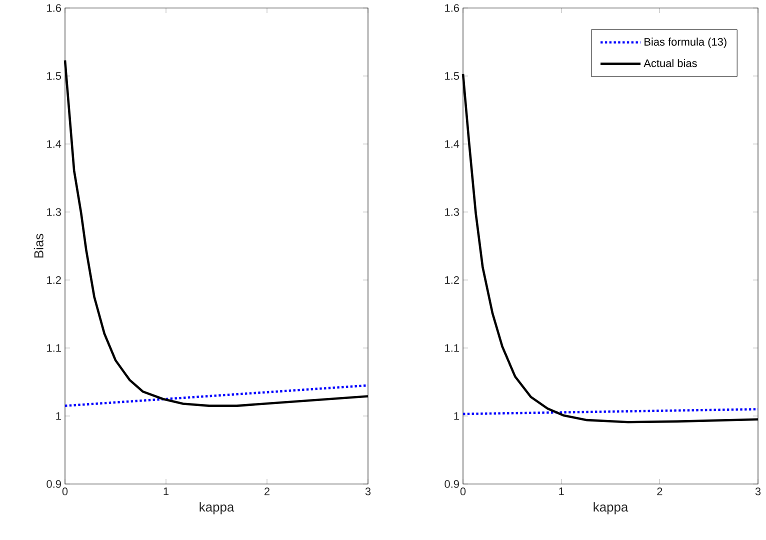 The height and width of the screenshot is (540, 766). What do you see at coordinates (39, 246) in the screenshot?
I see `y-axis-title: Bias` at bounding box center [39, 246].